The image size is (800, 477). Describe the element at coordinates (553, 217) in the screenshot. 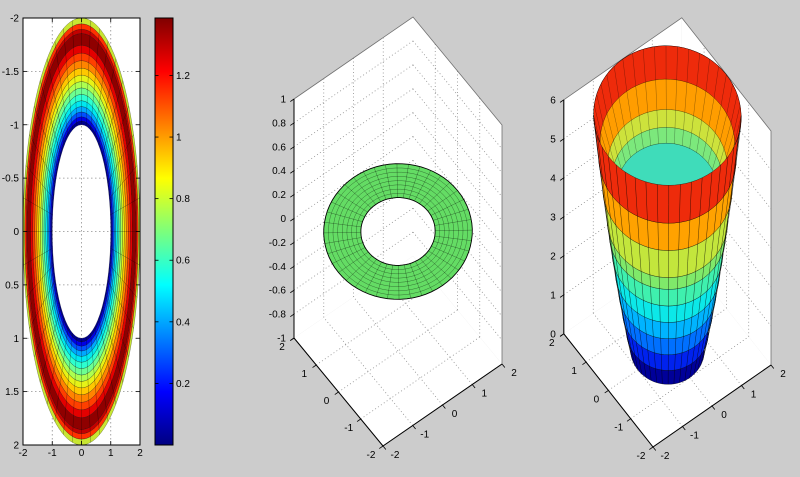

I see `z-tick-label: 3` at that location.